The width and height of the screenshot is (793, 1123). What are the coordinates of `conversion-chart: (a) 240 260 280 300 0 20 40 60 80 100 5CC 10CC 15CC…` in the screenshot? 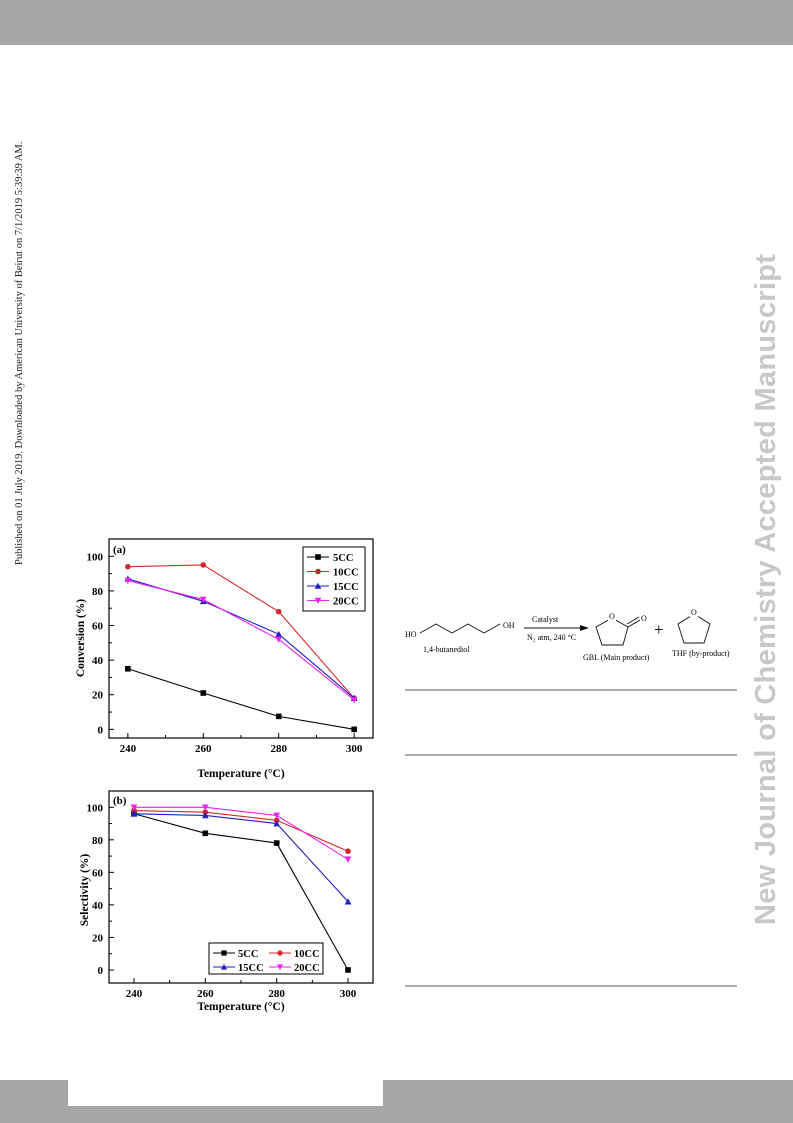 It's located at (224, 659).